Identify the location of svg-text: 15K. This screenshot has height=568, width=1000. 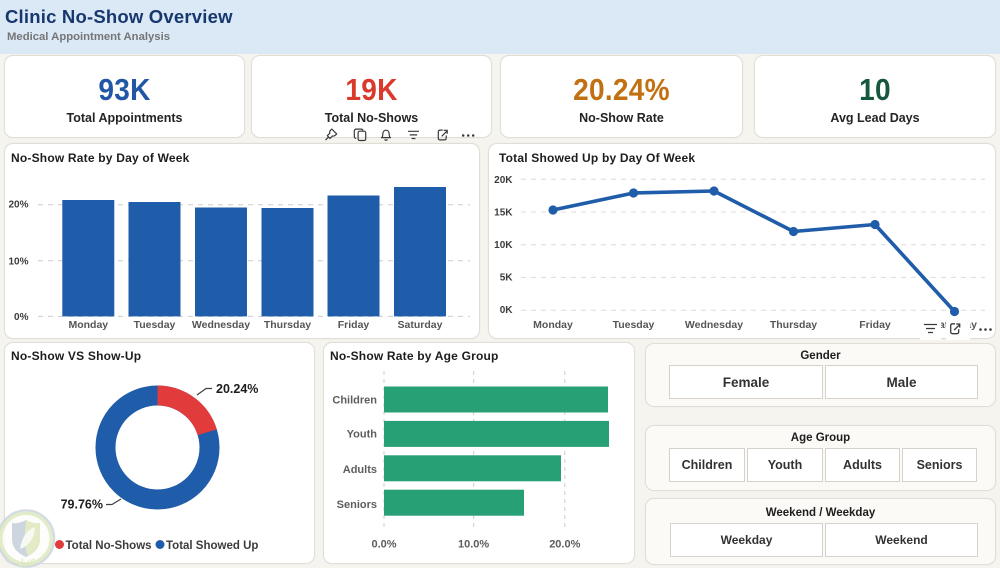
(503, 213).